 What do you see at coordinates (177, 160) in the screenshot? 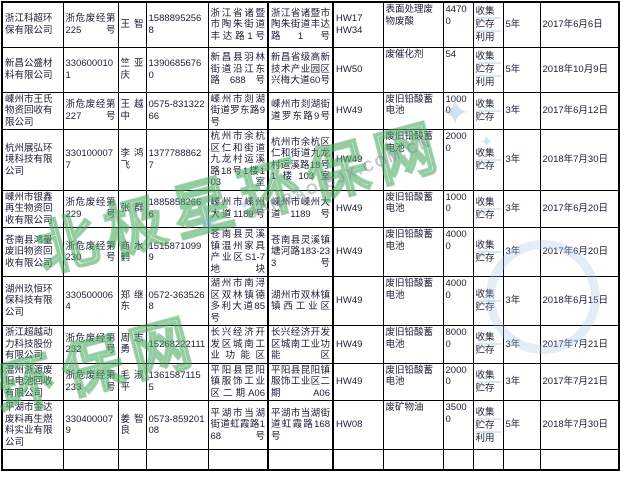
I see `cell-phone-number: 13777888627` at bounding box center [177, 160].